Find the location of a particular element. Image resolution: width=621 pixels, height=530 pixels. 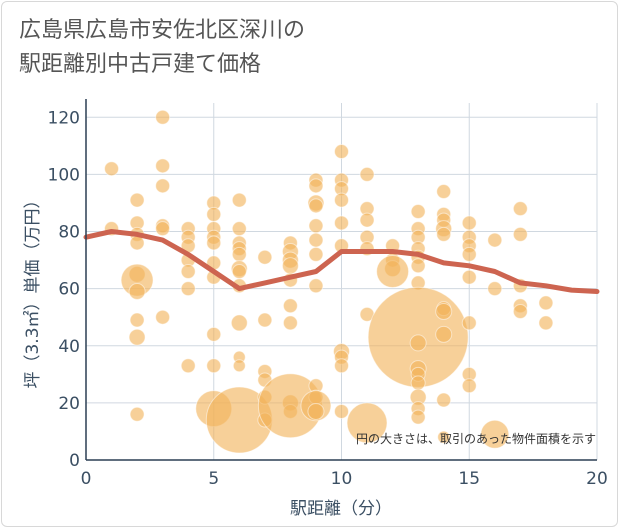

chart-title-line1: 広島県広島市安佐北区深川の is located at coordinates (162, 30).